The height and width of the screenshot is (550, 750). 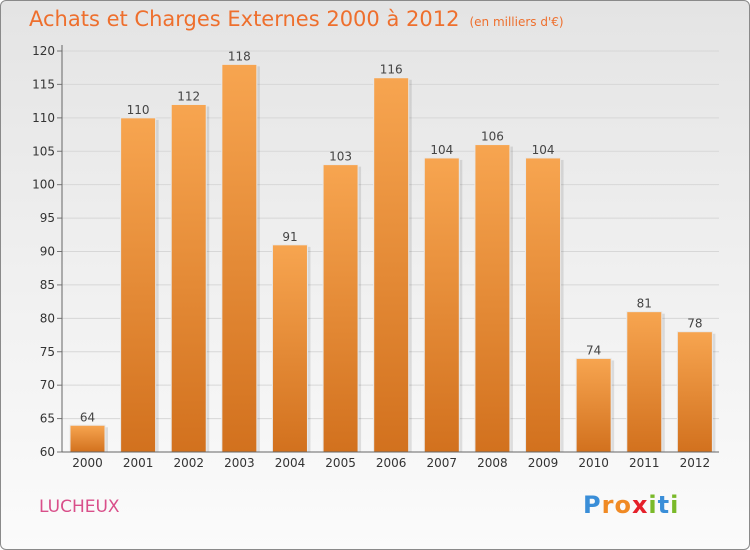 I want to click on y-tick-label: 120, so click(x=43, y=51).